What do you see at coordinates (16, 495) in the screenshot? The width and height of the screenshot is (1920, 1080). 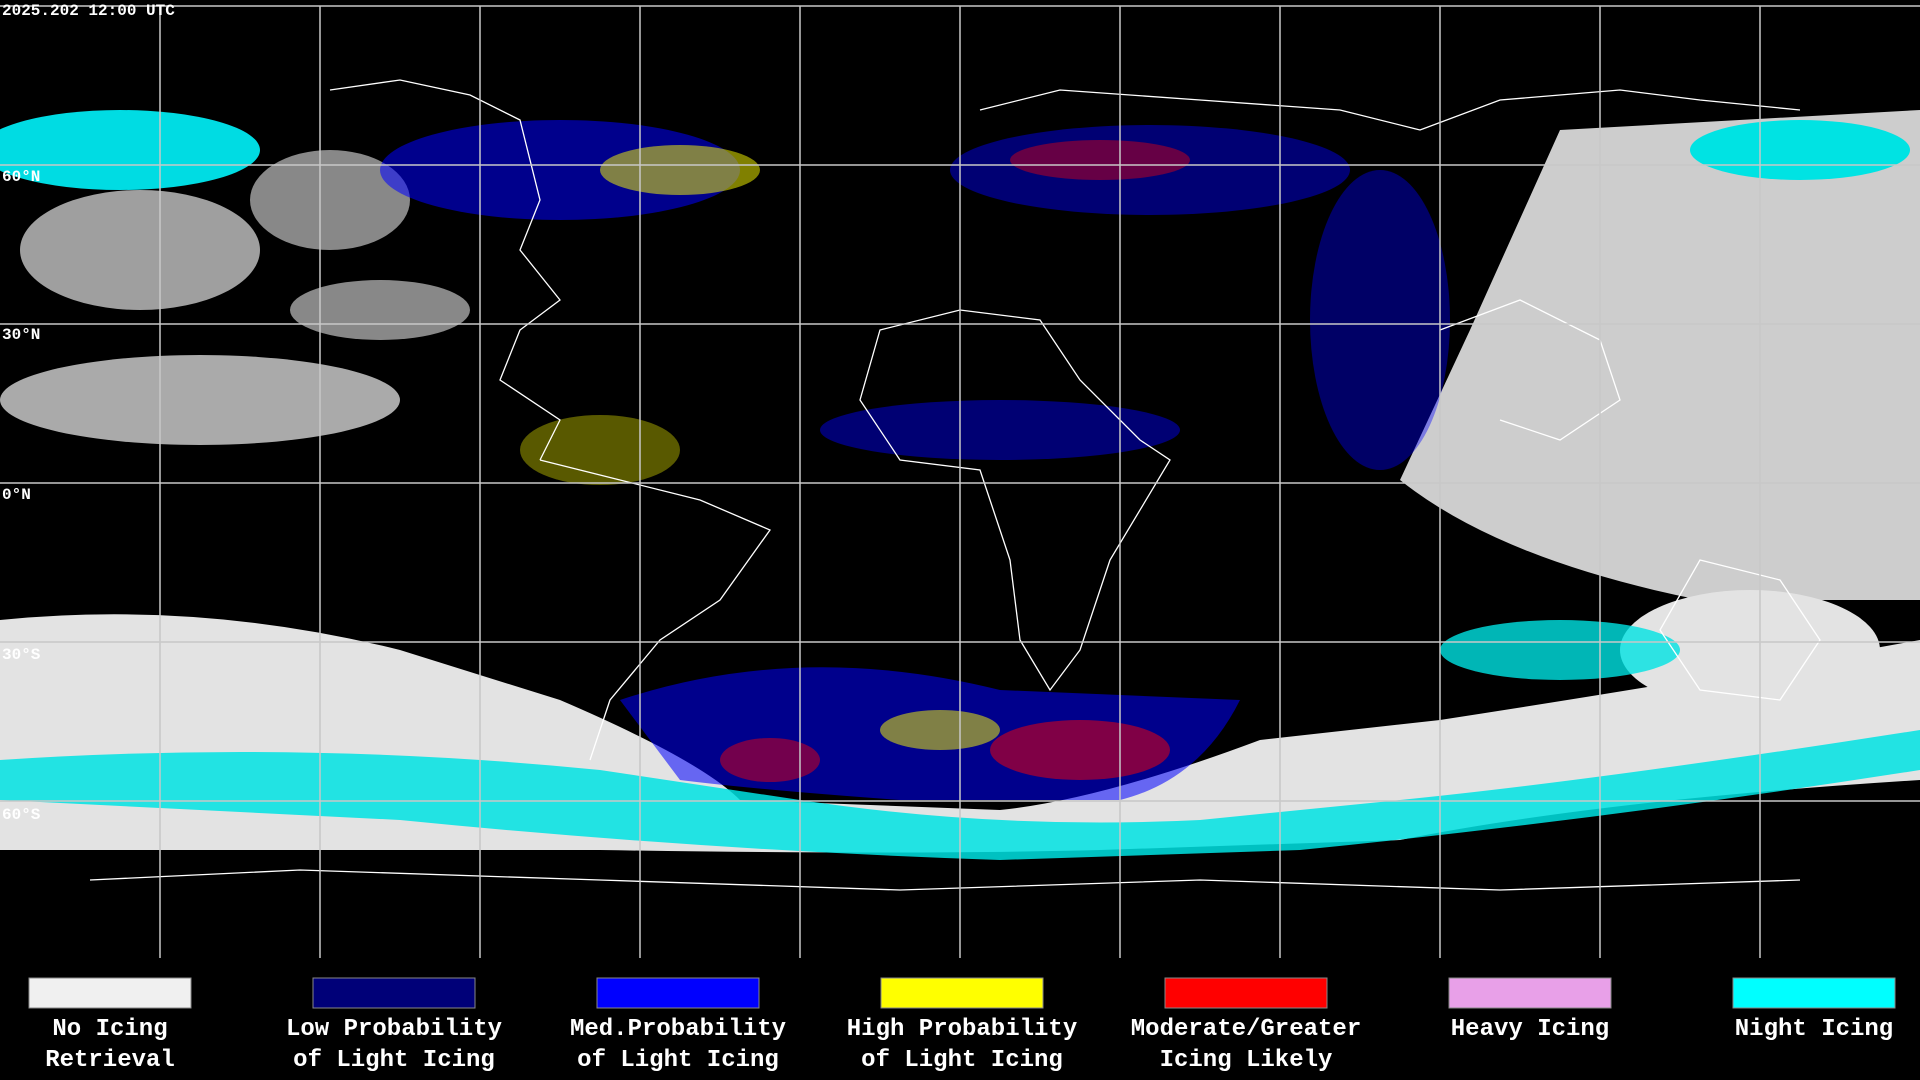 I see `latitude-label: 0°N` at bounding box center [16, 495].